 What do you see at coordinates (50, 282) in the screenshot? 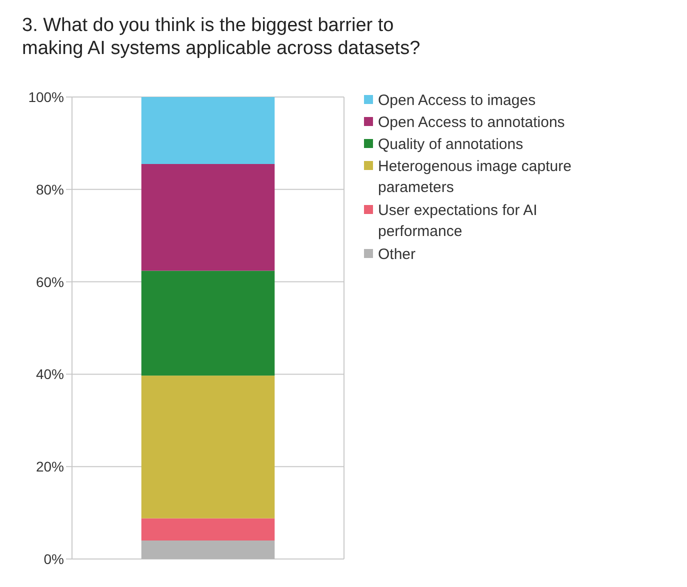
I see `y-tick-label: 60%` at bounding box center [50, 282].